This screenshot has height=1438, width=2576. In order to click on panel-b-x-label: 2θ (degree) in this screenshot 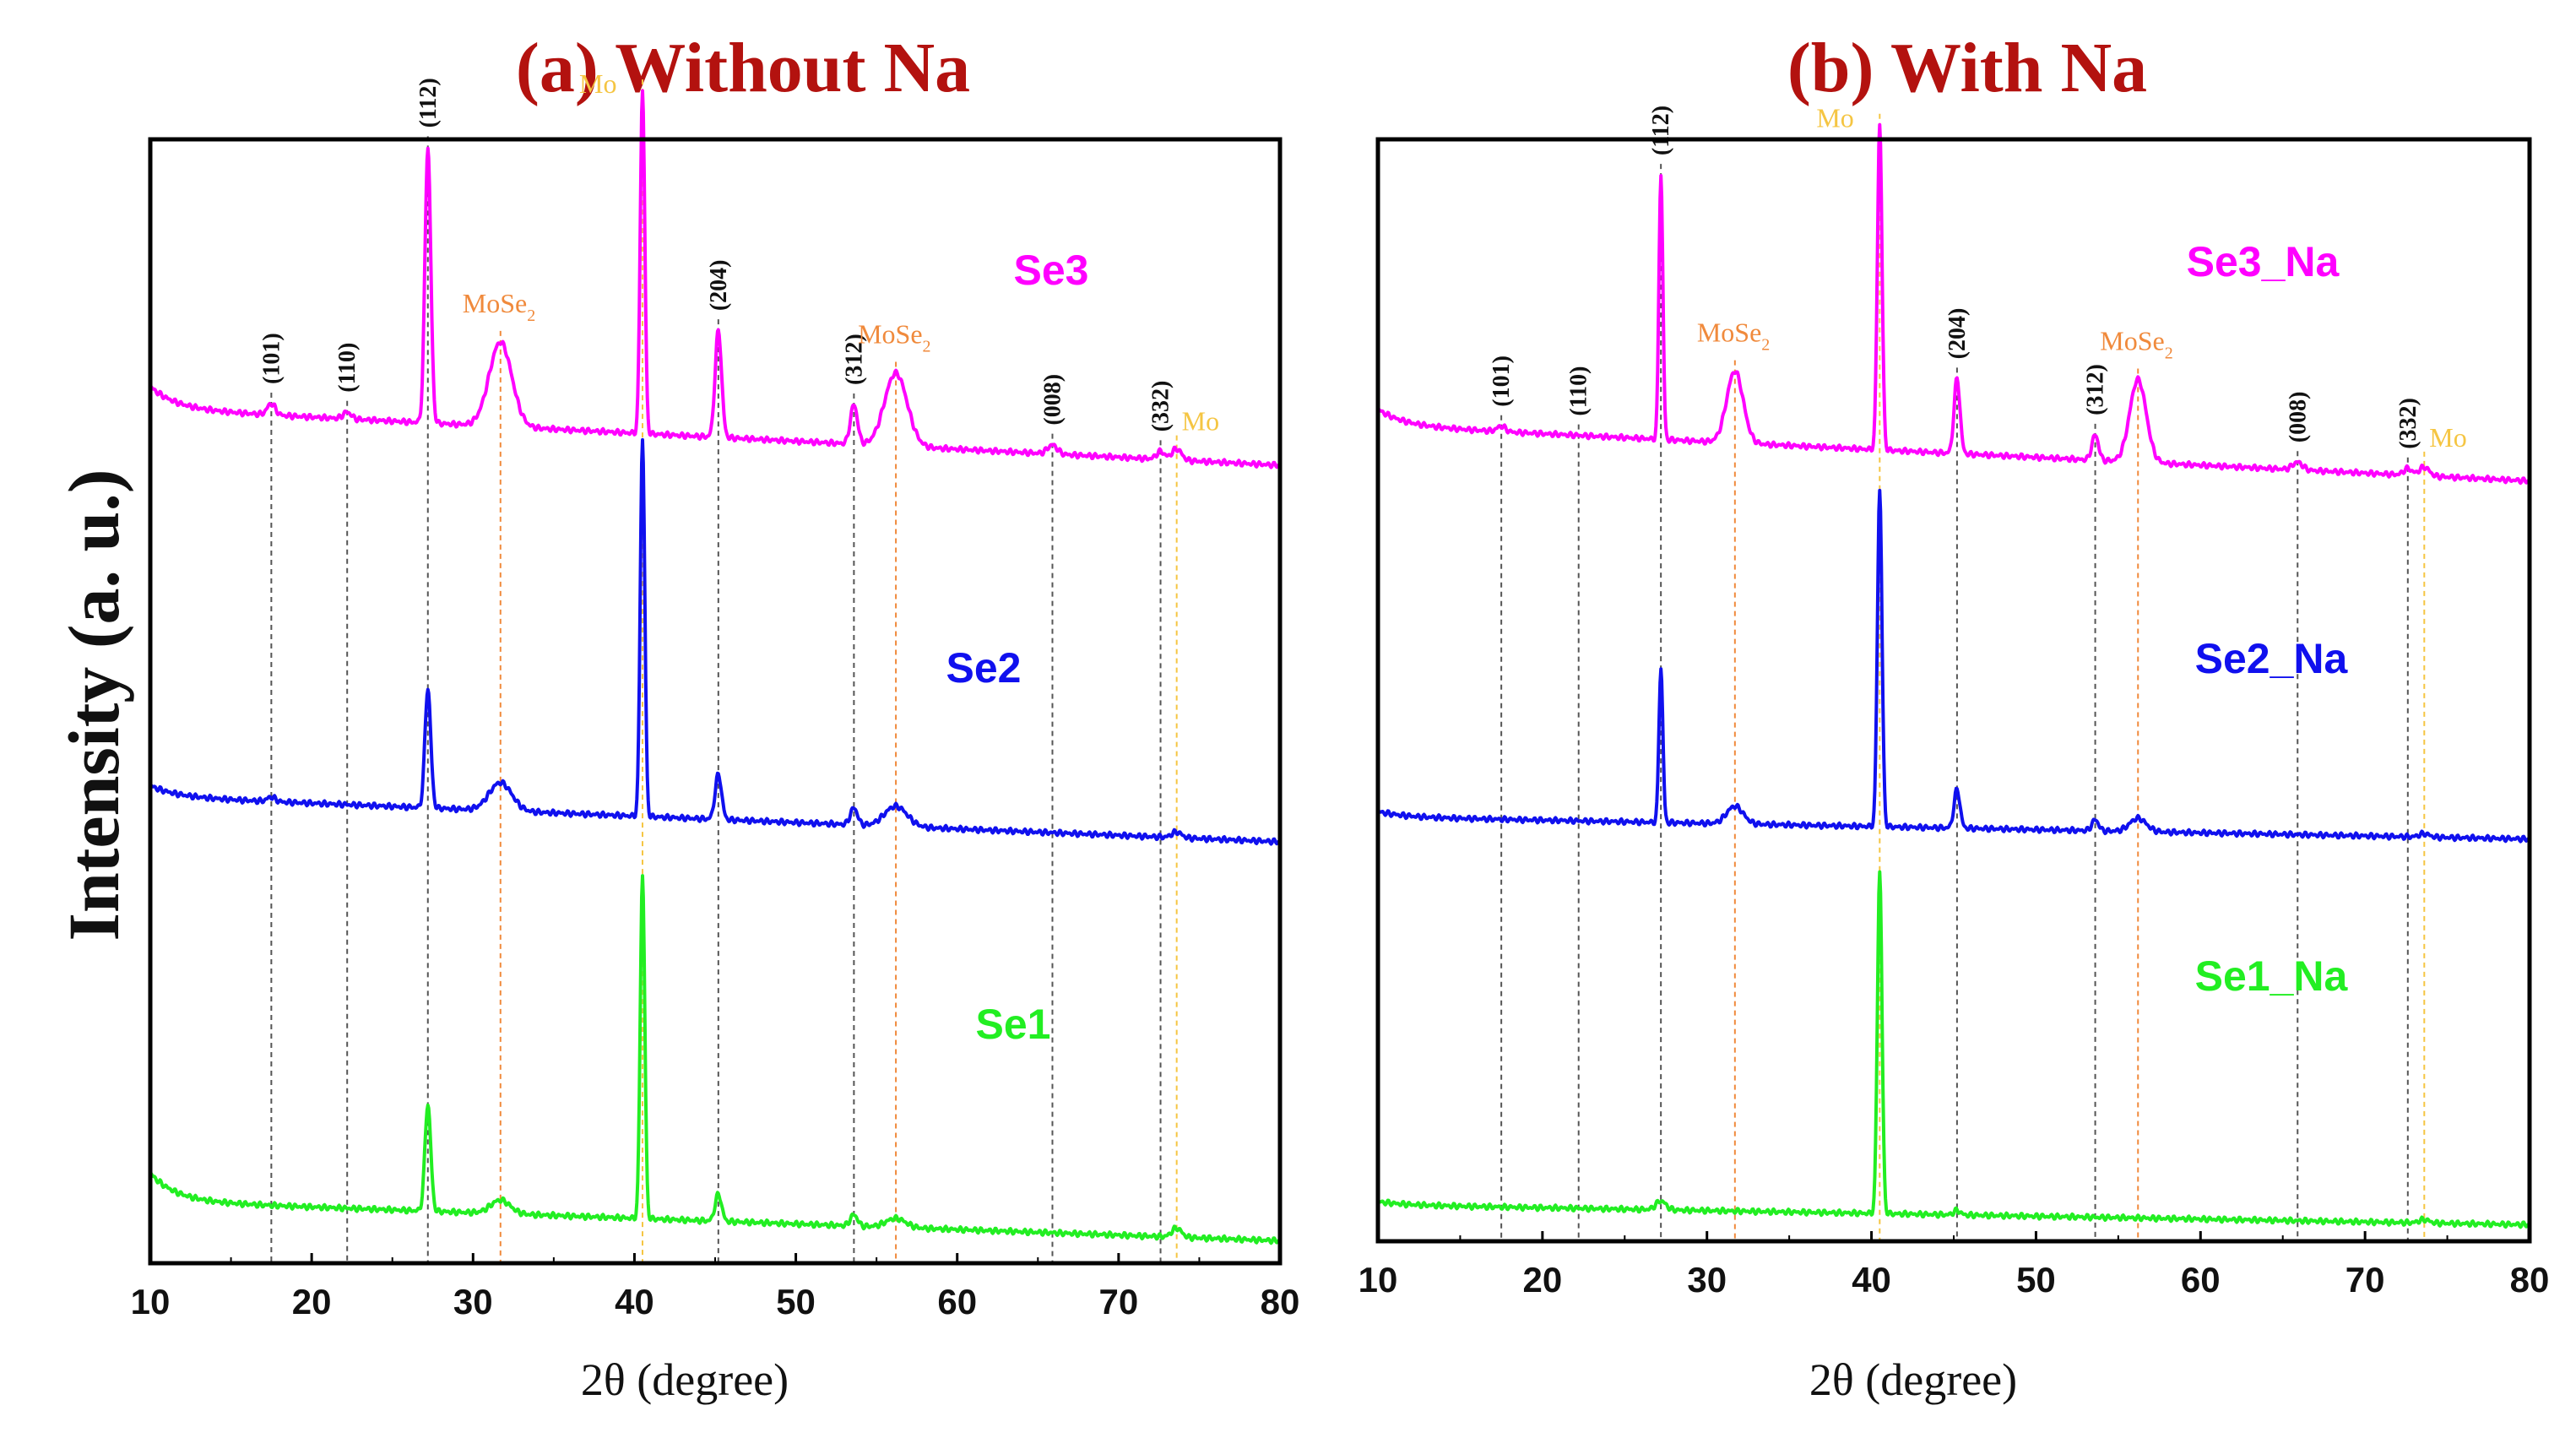, I will do `click(1913, 1379)`.